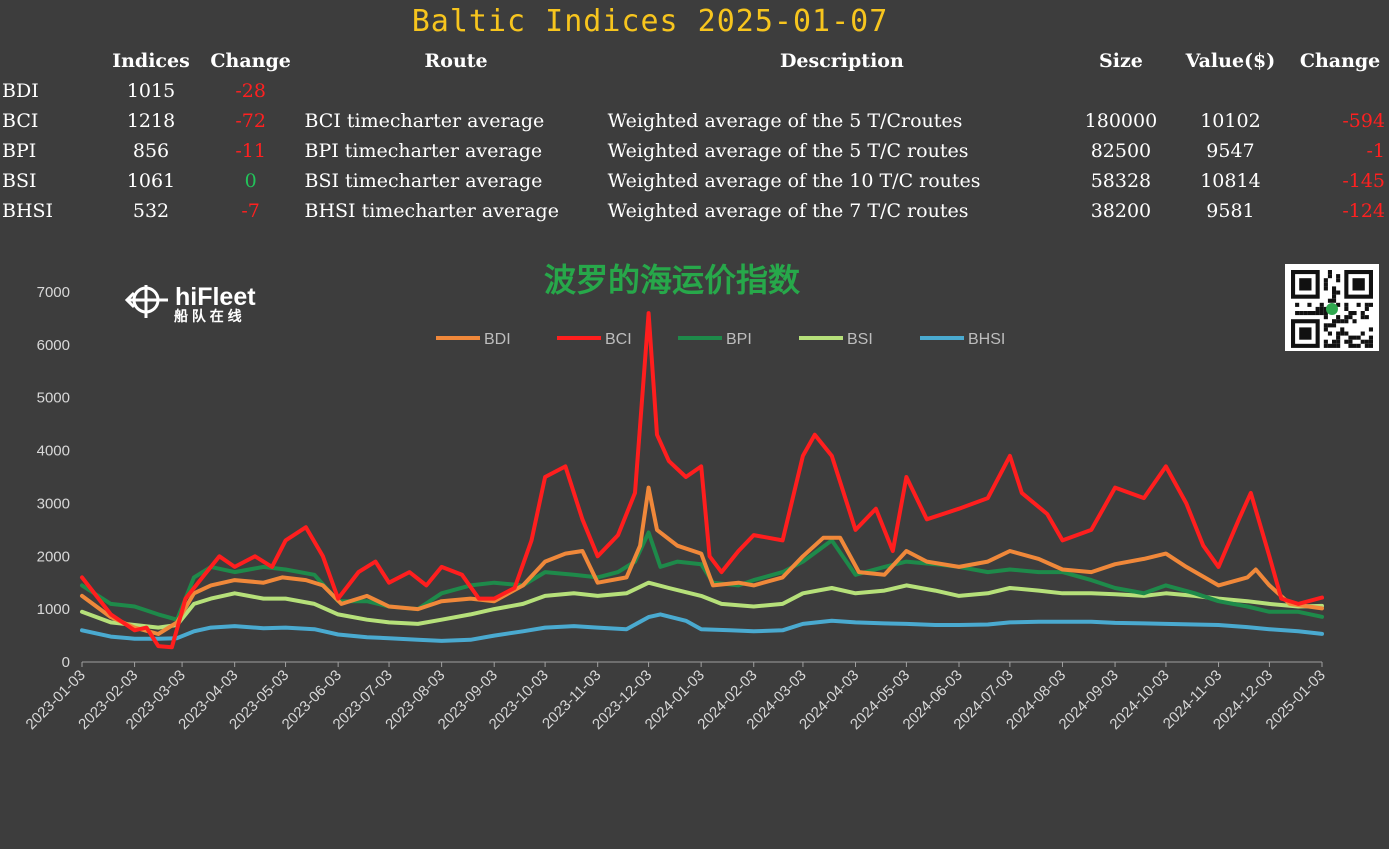 The height and width of the screenshot is (849, 1389). What do you see at coordinates (19, 151) in the screenshot?
I see `row-name: BPI` at bounding box center [19, 151].